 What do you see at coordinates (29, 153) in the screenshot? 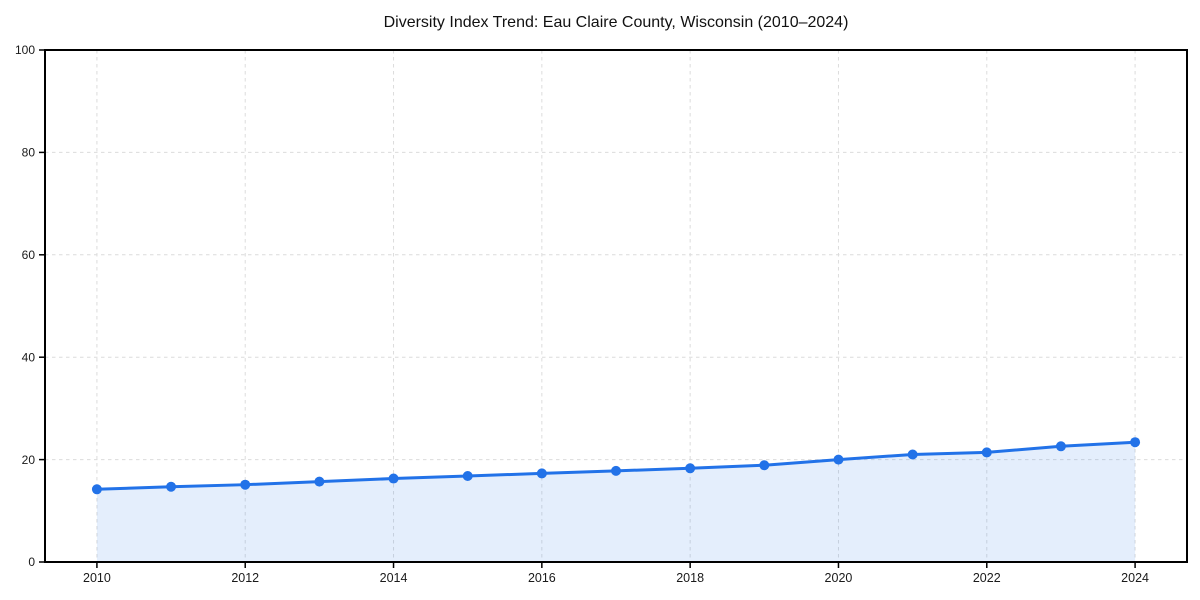
I see `y-tick-label-80: 80` at bounding box center [29, 153].